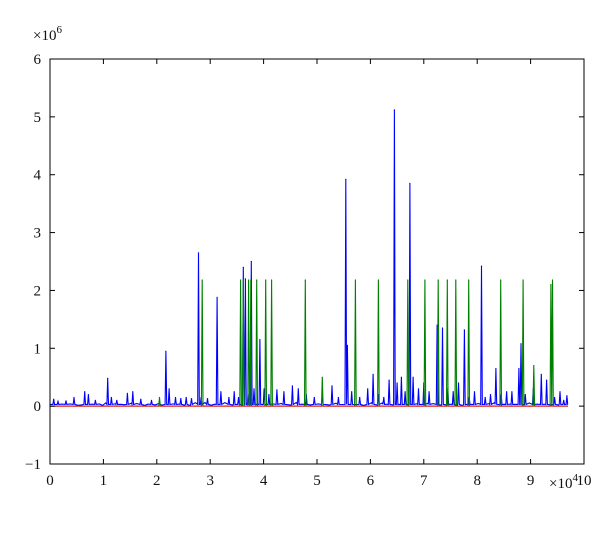 Image resolution: width=600 pixels, height=538 pixels. I want to click on x-tick-label: 8, so click(477, 481).